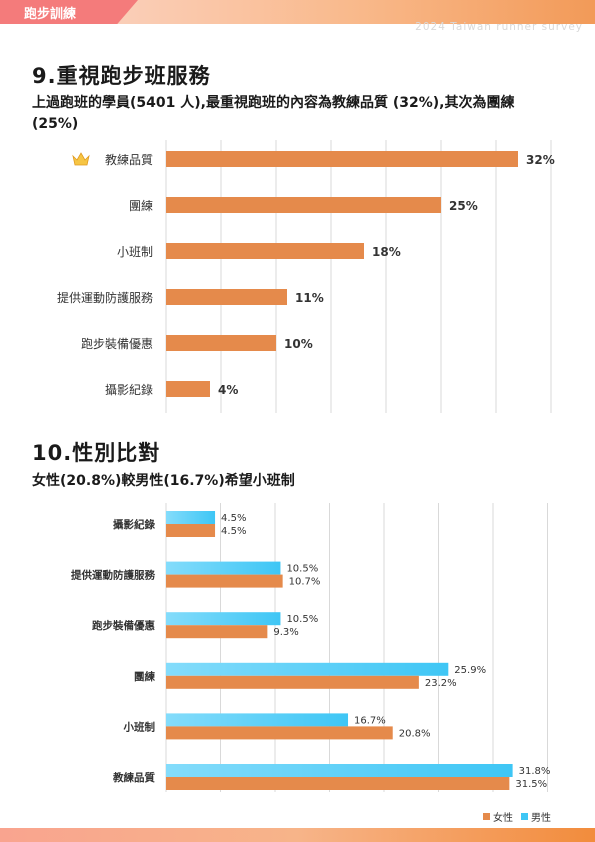 The image size is (595, 842). I want to click on value-label-male: 4.5%, so click(233, 518).